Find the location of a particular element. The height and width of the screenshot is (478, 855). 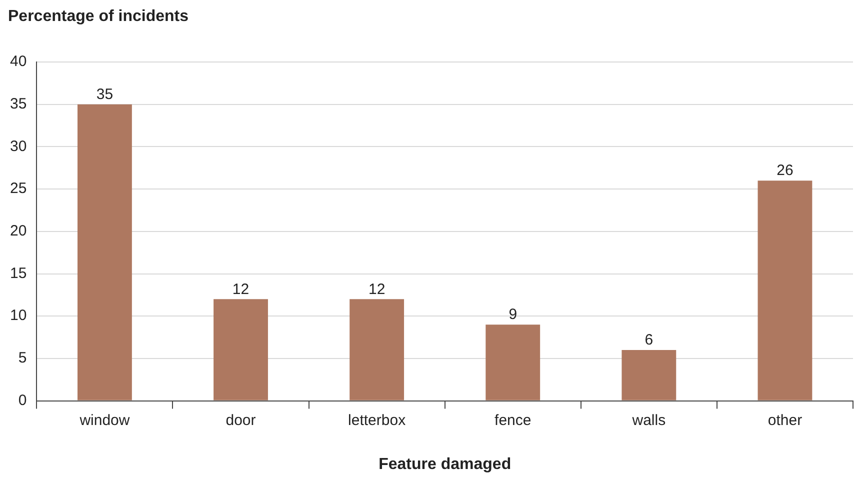

data-label: 9 is located at coordinates (513, 315).